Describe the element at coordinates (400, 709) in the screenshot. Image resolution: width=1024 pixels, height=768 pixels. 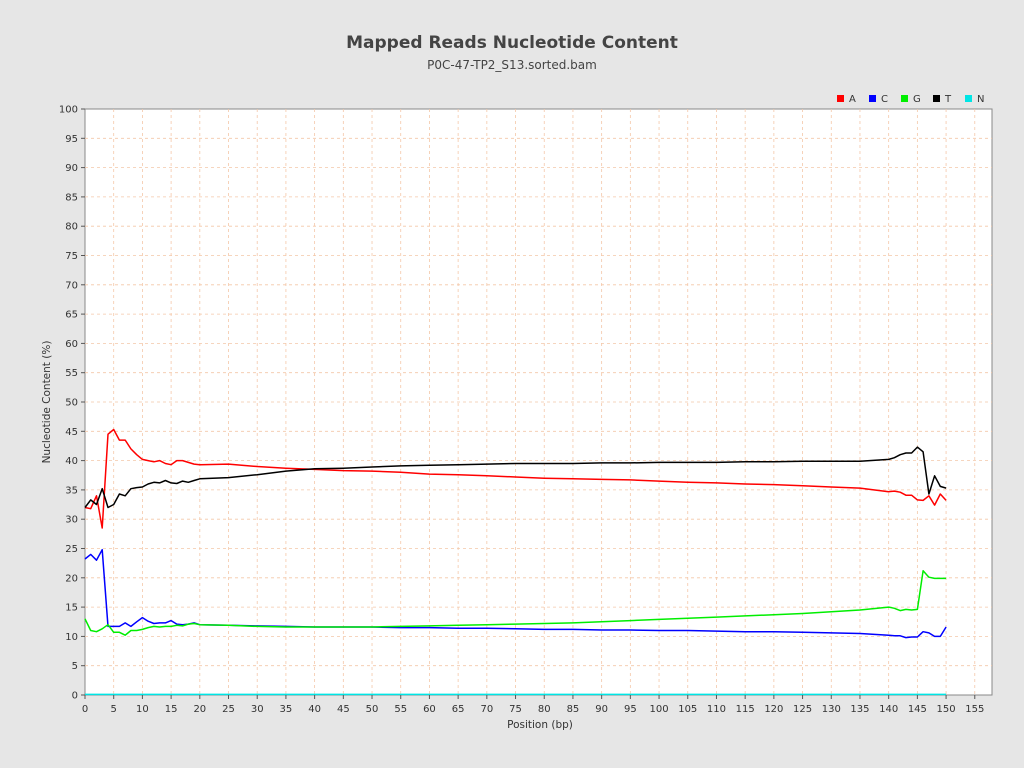
I see `x-tick-label: 55` at that location.